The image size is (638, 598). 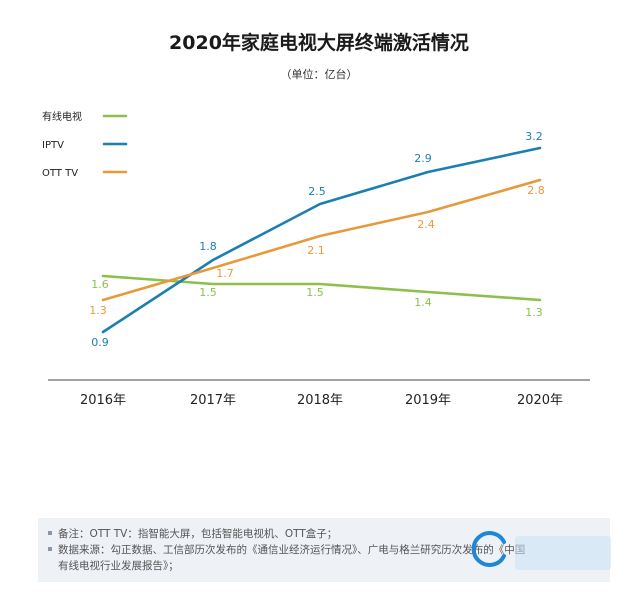 I want to click on data-label: 2.5, so click(x=317, y=191).